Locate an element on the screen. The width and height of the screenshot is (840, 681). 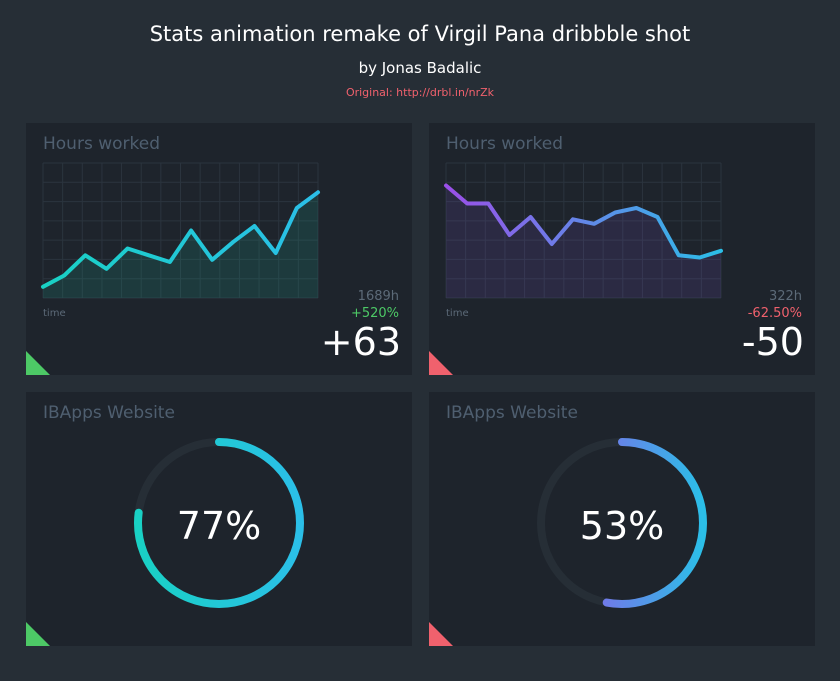
hours-line-chart-down is located at coordinates (583, 230).